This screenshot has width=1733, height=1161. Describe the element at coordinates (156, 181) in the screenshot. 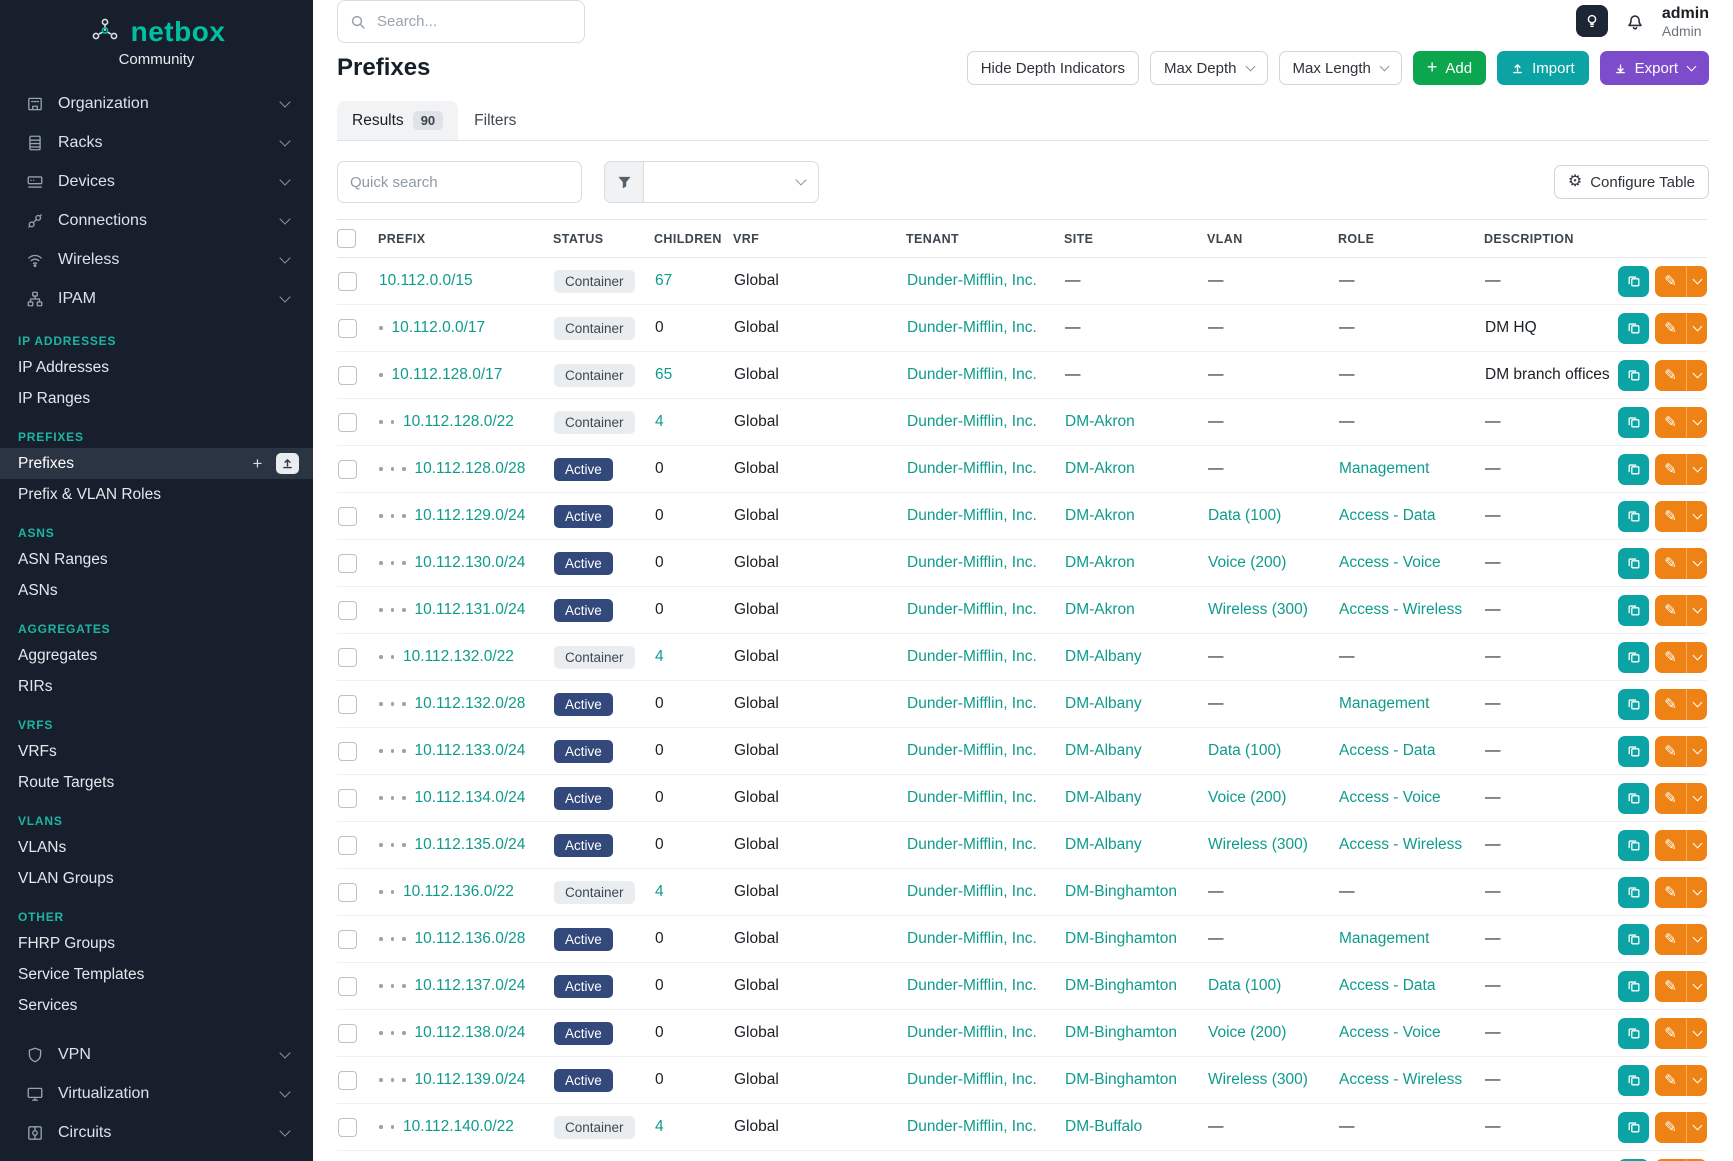

I see `sidebar-item-devices: Devices` at that location.